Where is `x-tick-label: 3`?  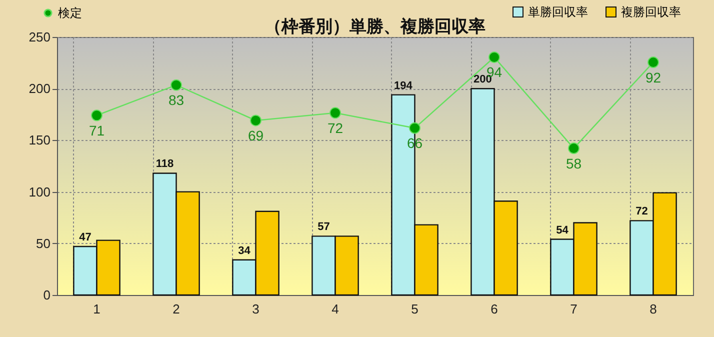 x-tick-label: 3 is located at coordinates (256, 309).